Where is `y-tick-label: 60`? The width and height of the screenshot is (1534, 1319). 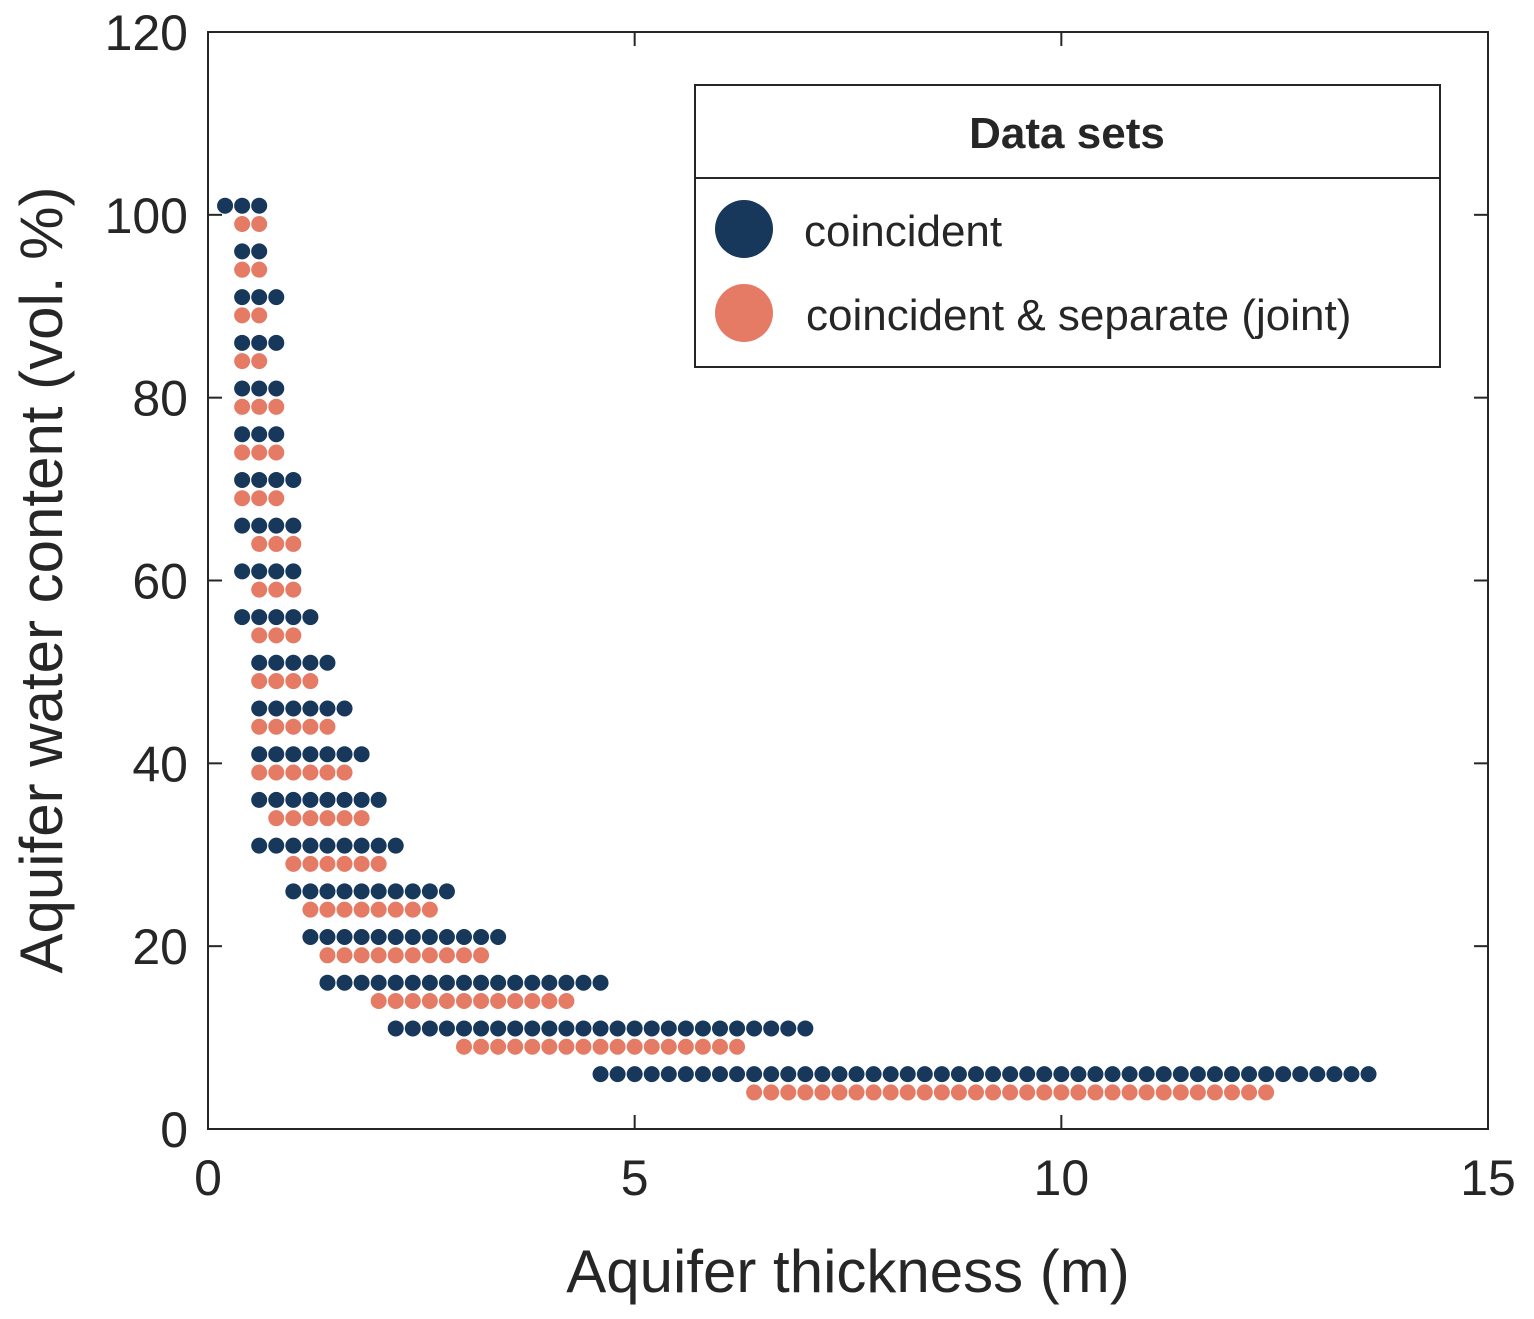
y-tick-label: 60 is located at coordinates (160, 582).